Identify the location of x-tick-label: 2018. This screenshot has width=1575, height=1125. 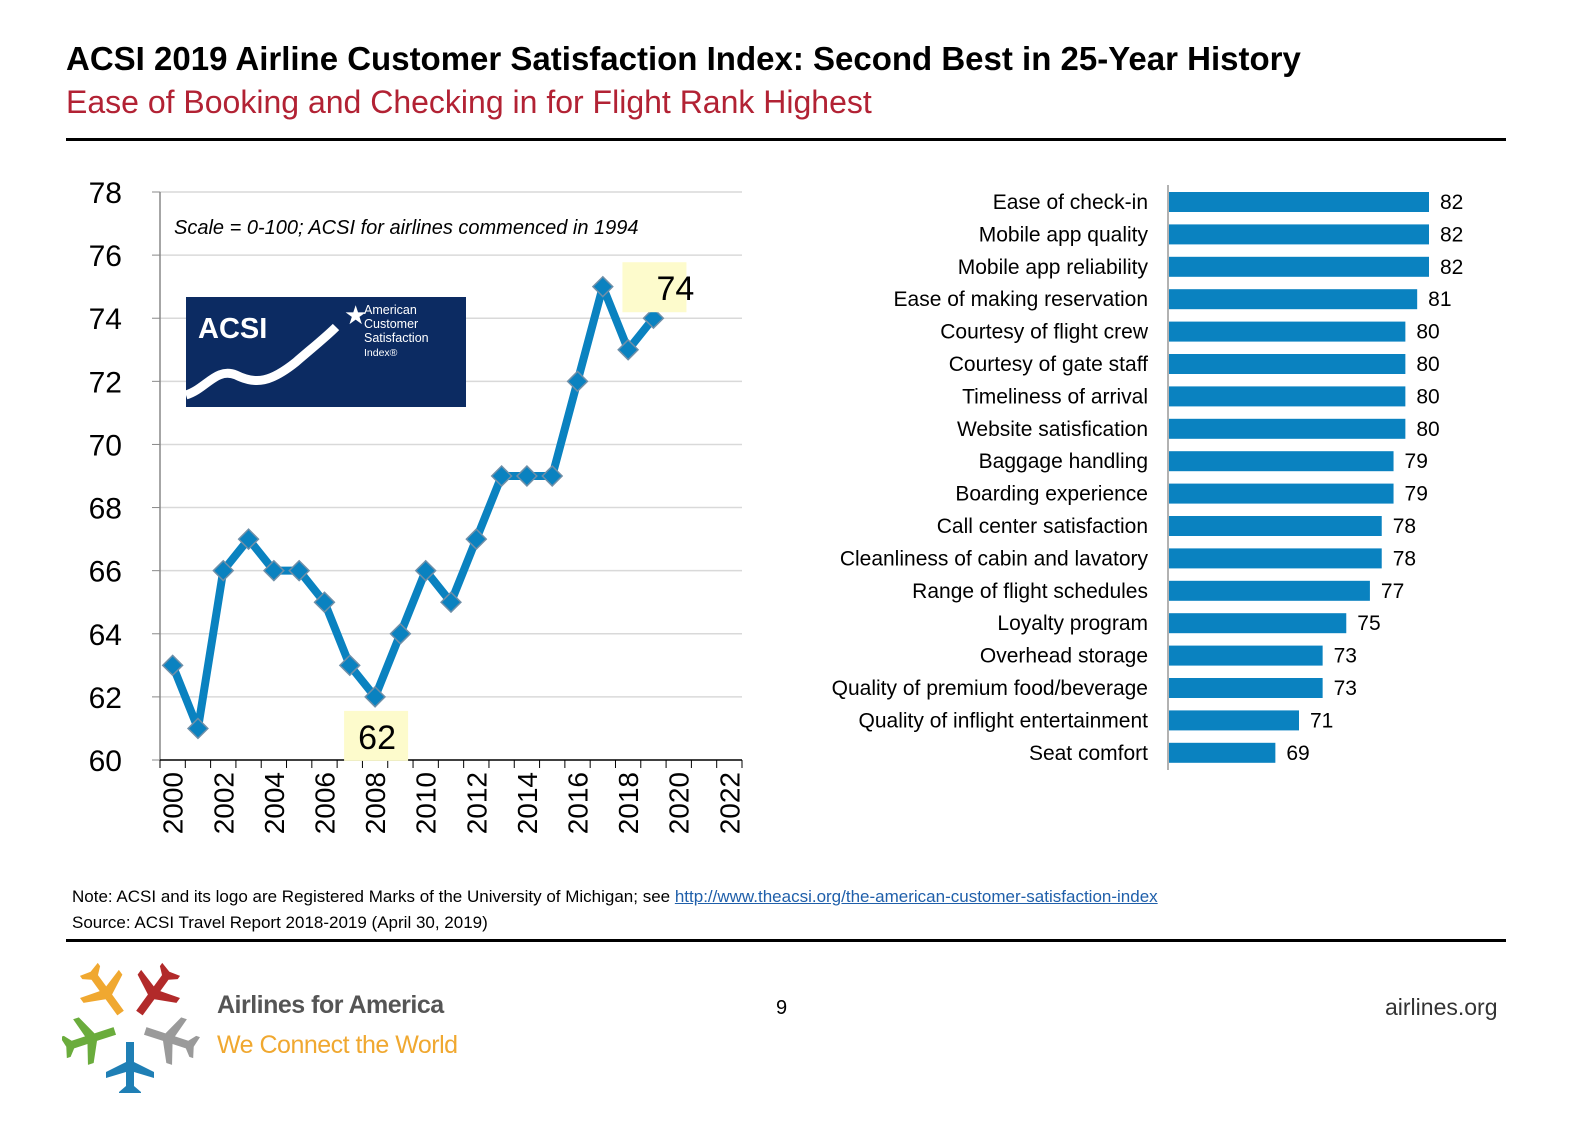
(628, 803).